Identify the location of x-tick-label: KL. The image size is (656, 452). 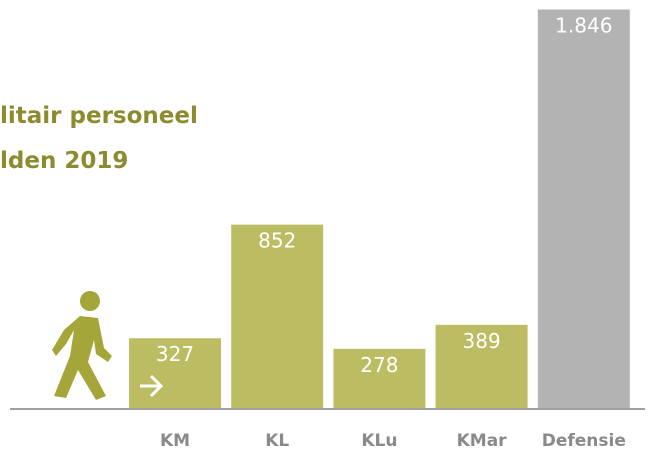
(277, 441).